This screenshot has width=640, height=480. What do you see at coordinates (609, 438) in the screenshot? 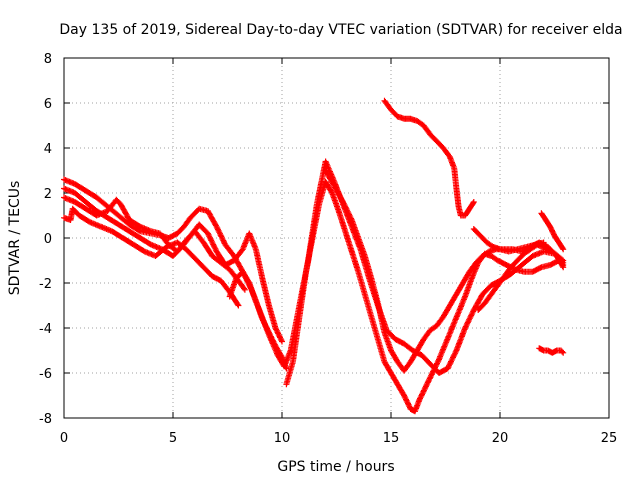
I see `x-tick-label: 25` at bounding box center [609, 438].